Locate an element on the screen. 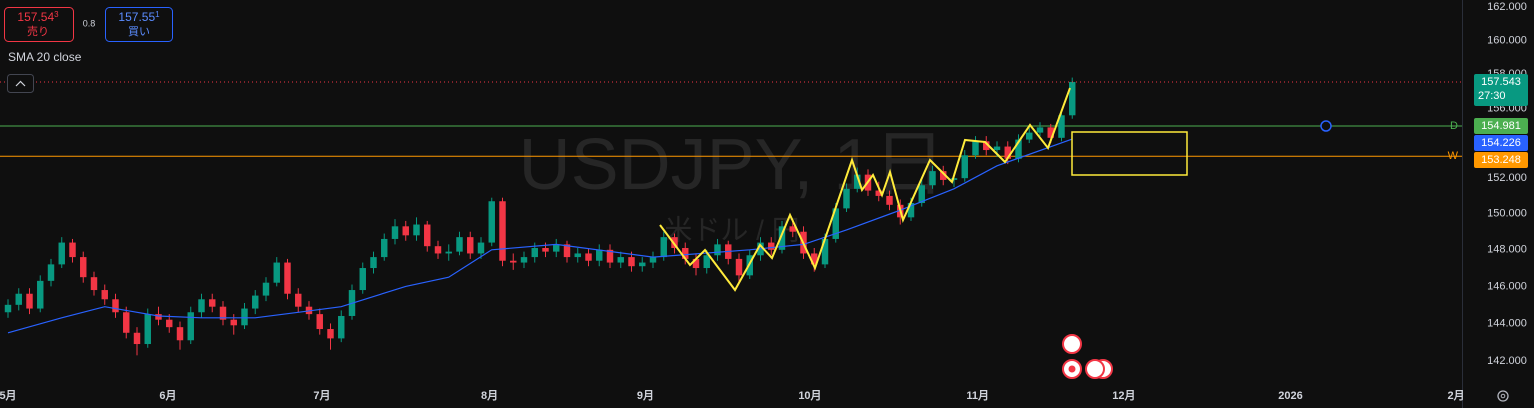 This screenshot has height=408, width=1534. level-d-tag is located at coordinates (1501, 125).